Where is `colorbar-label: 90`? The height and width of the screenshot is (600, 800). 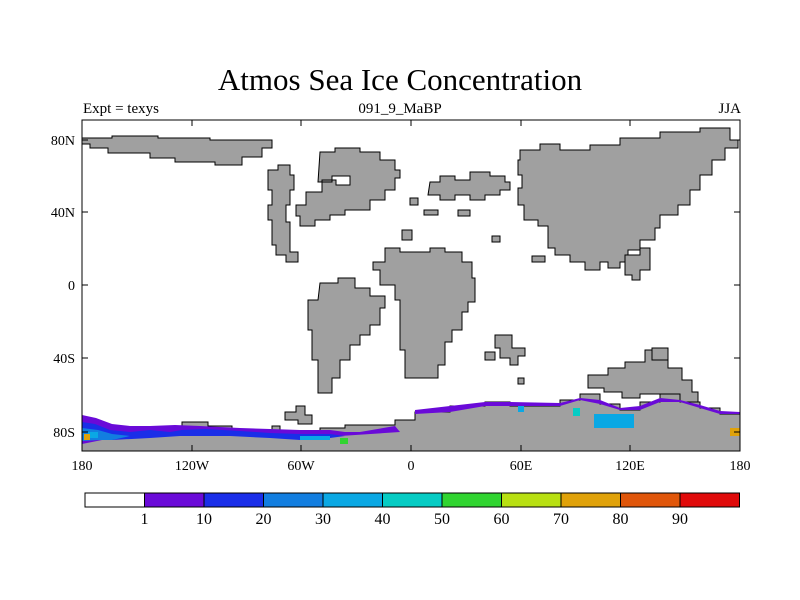 colorbar-label: 90 is located at coordinates (680, 519).